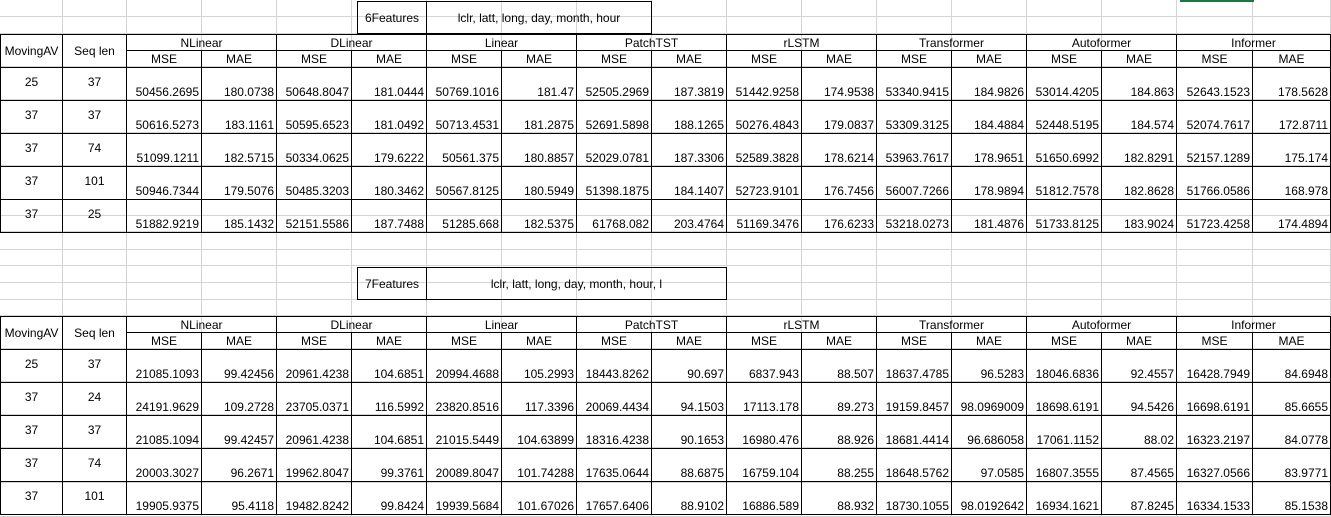 This screenshot has height=517, width=1331. I want to click on value-cell: 179.0837, so click(839, 117).